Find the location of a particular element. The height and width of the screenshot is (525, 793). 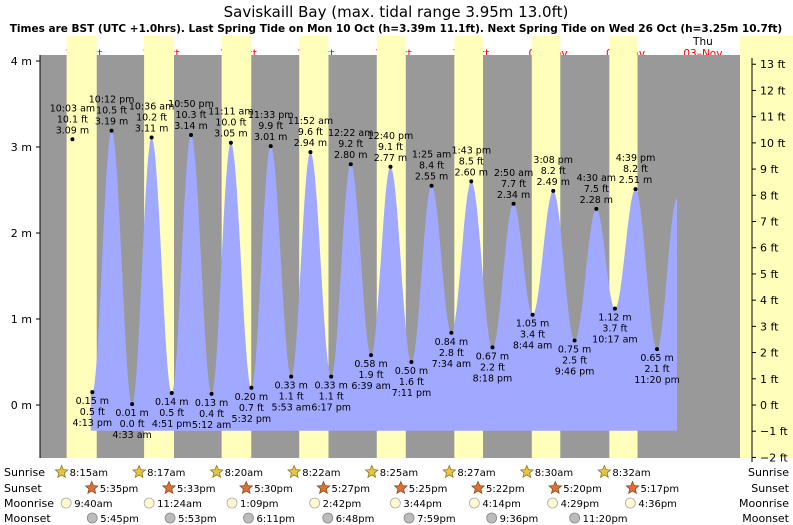

y-right-tick-label: 12 ft is located at coordinates (773, 90).